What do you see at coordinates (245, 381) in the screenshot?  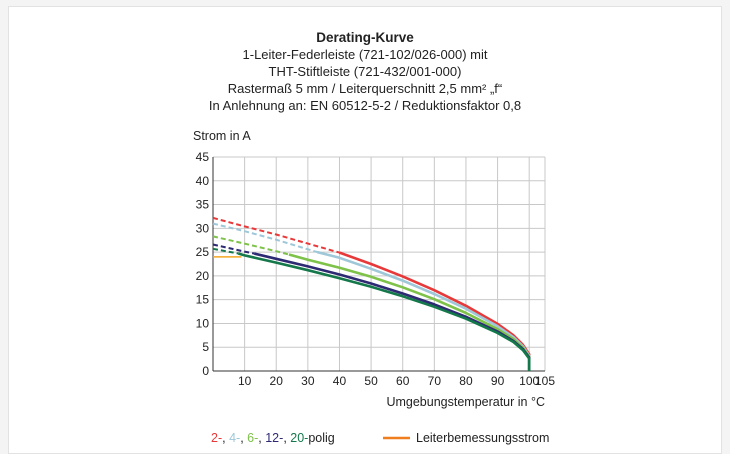 I see `x-tick-label: 10` at bounding box center [245, 381].